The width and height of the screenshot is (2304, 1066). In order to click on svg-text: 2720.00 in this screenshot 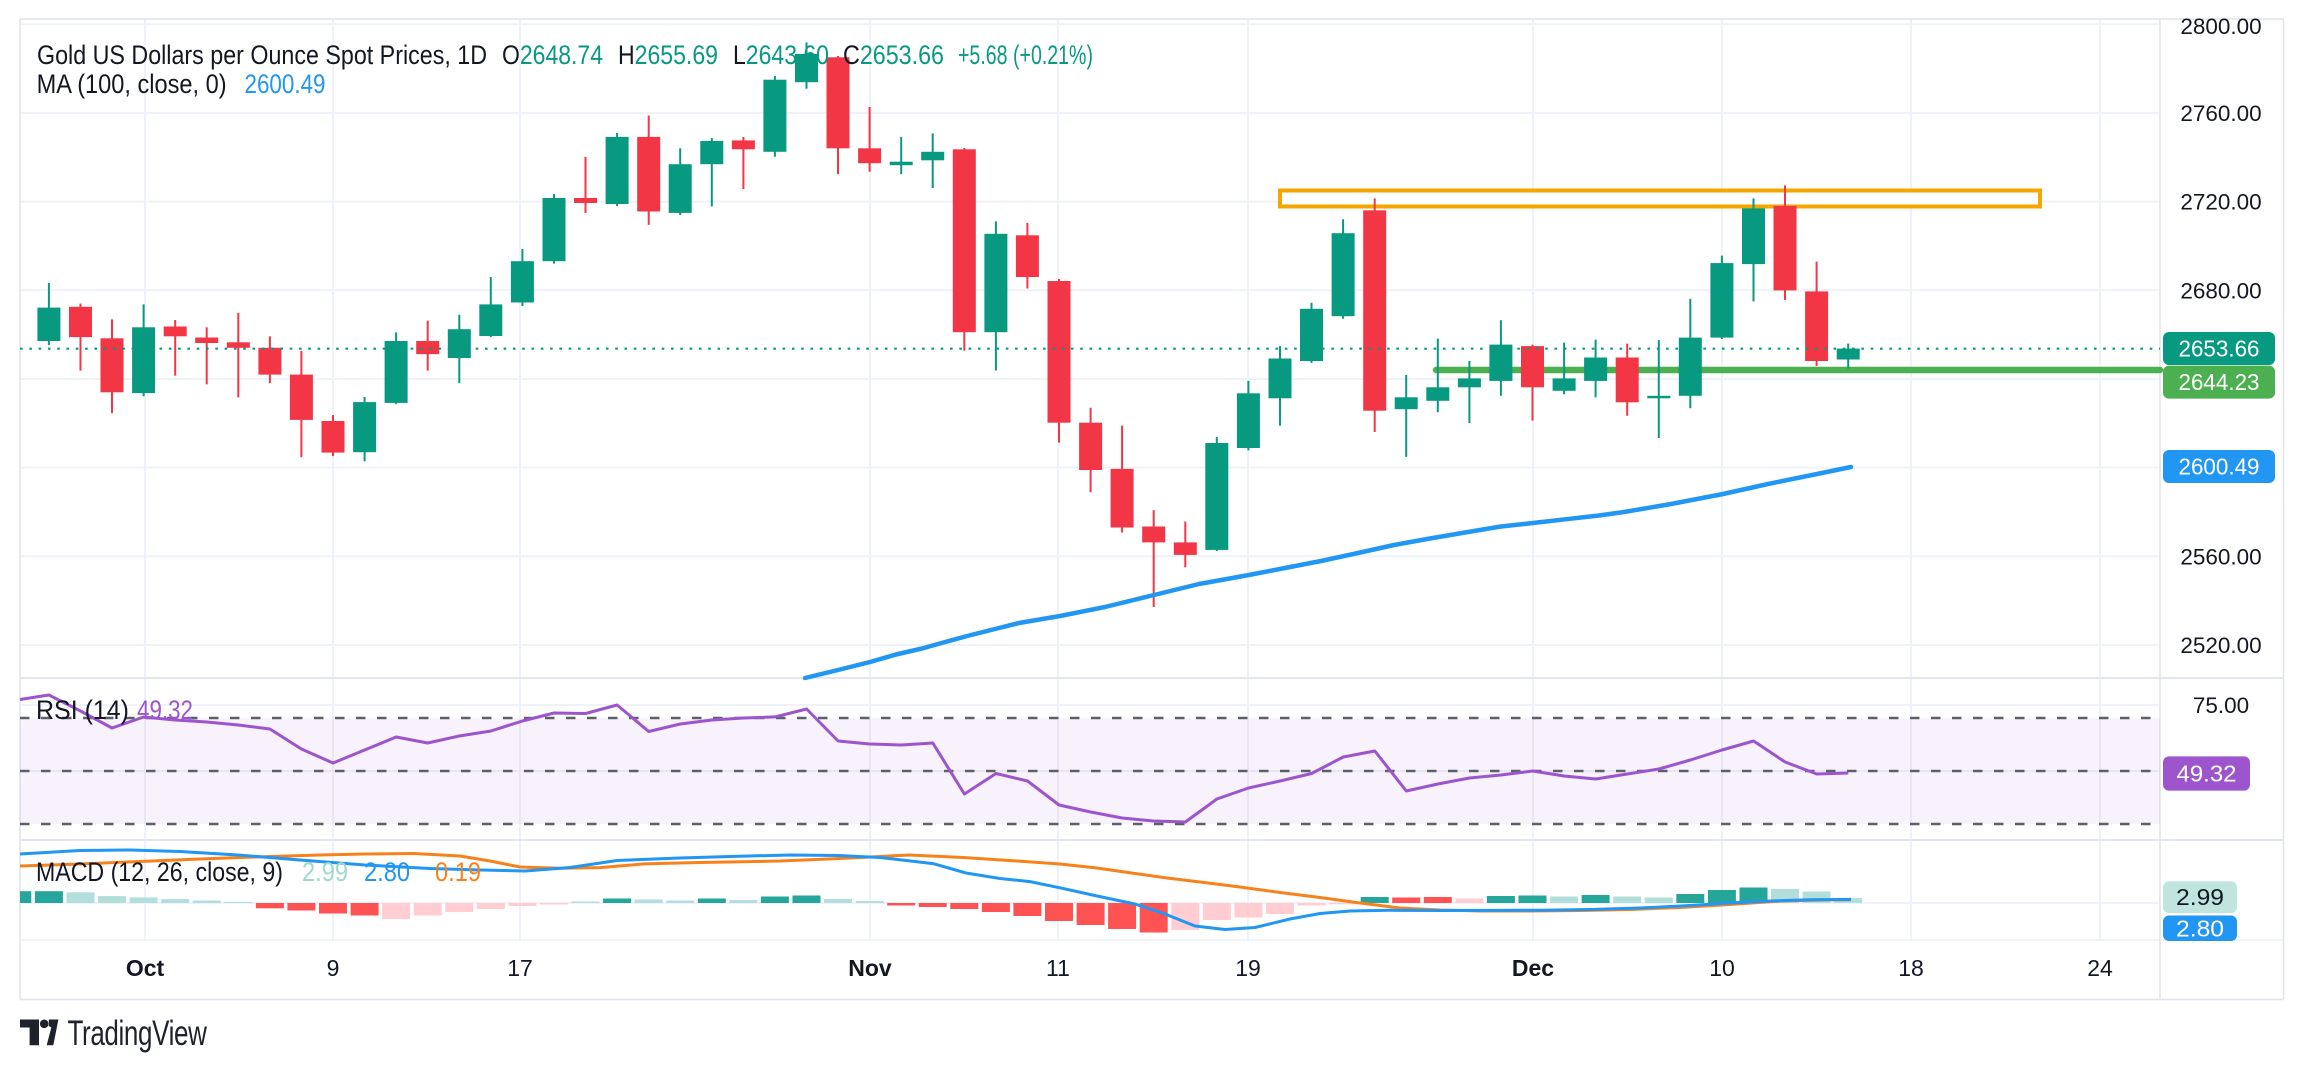, I will do `click(2220, 202)`.